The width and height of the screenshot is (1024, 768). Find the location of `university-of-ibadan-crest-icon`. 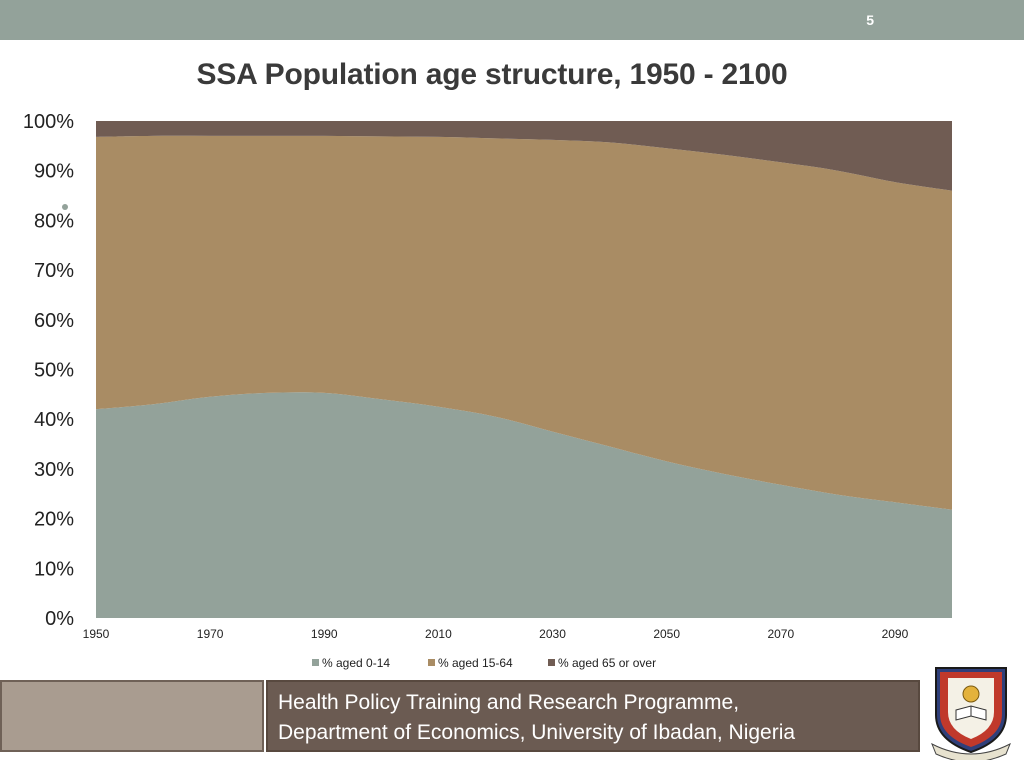

university-of-ibadan-crest-icon is located at coordinates (971, 713).